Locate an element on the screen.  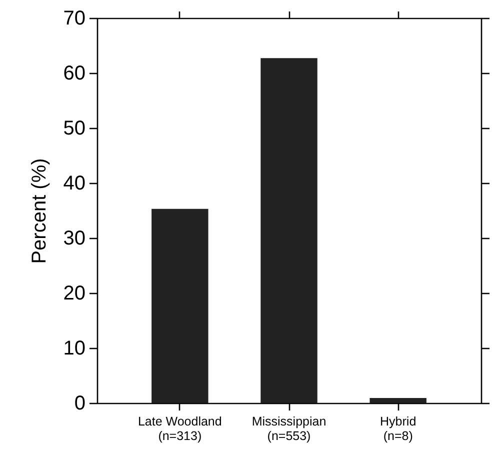
y-tick-label: 40 is located at coordinates (74, 183).